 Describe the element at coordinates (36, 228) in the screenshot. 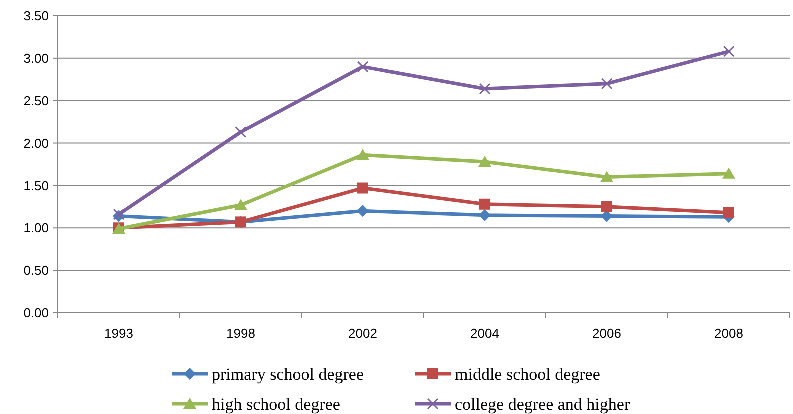

I see `y-tick-label: 1.00` at that location.